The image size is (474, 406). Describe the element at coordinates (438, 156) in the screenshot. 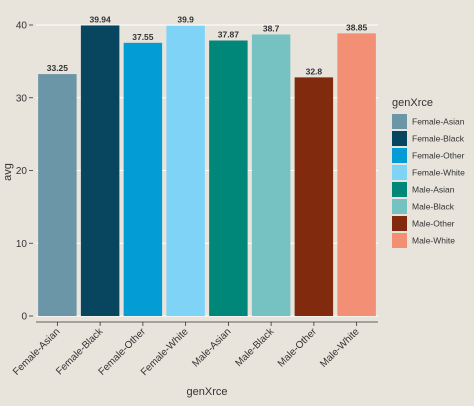

I see `legend-label: Female-Other` at that location.